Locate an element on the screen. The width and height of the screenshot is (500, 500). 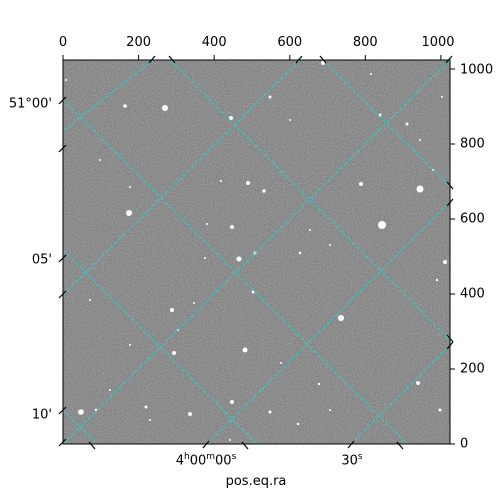
ra-tick-label-4h00m00s: 4h00m00s is located at coordinates (206, 460).